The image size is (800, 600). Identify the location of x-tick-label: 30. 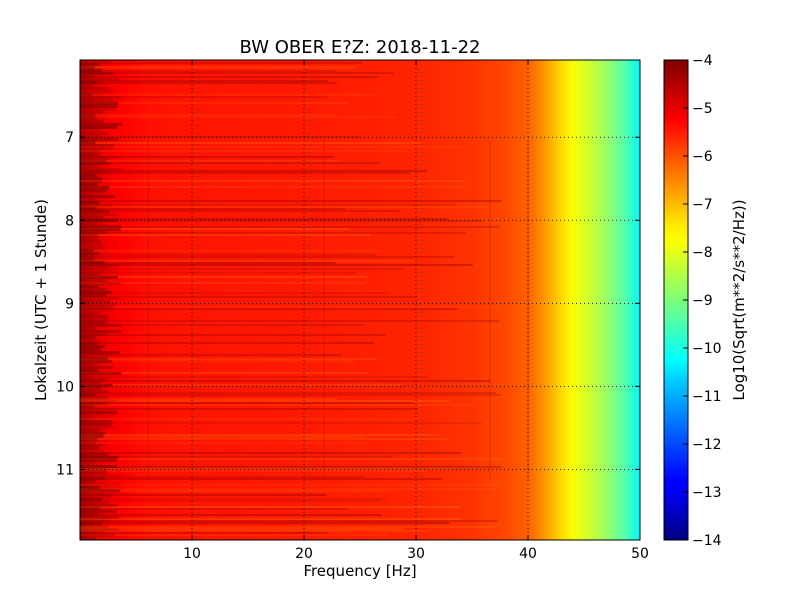
(416, 554).